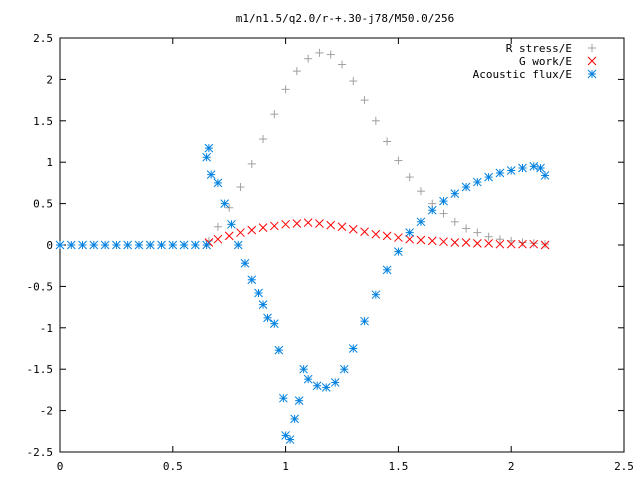 This screenshot has width=640, height=480. I want to click on x-tick-label: 2.5, so click(624, 466).